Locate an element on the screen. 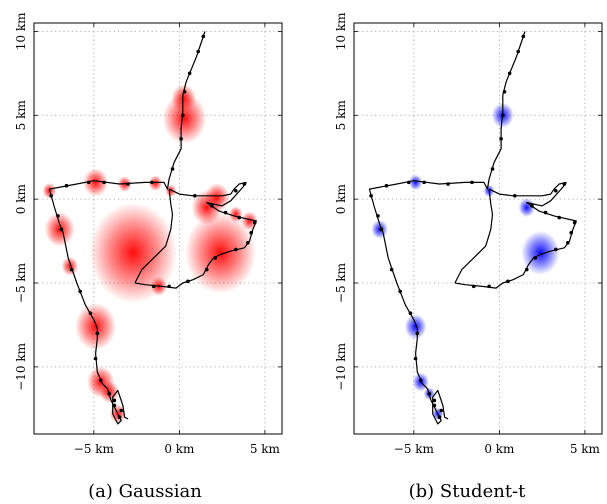  y-tick-label: −10 km is located at coordinates (341, 366).